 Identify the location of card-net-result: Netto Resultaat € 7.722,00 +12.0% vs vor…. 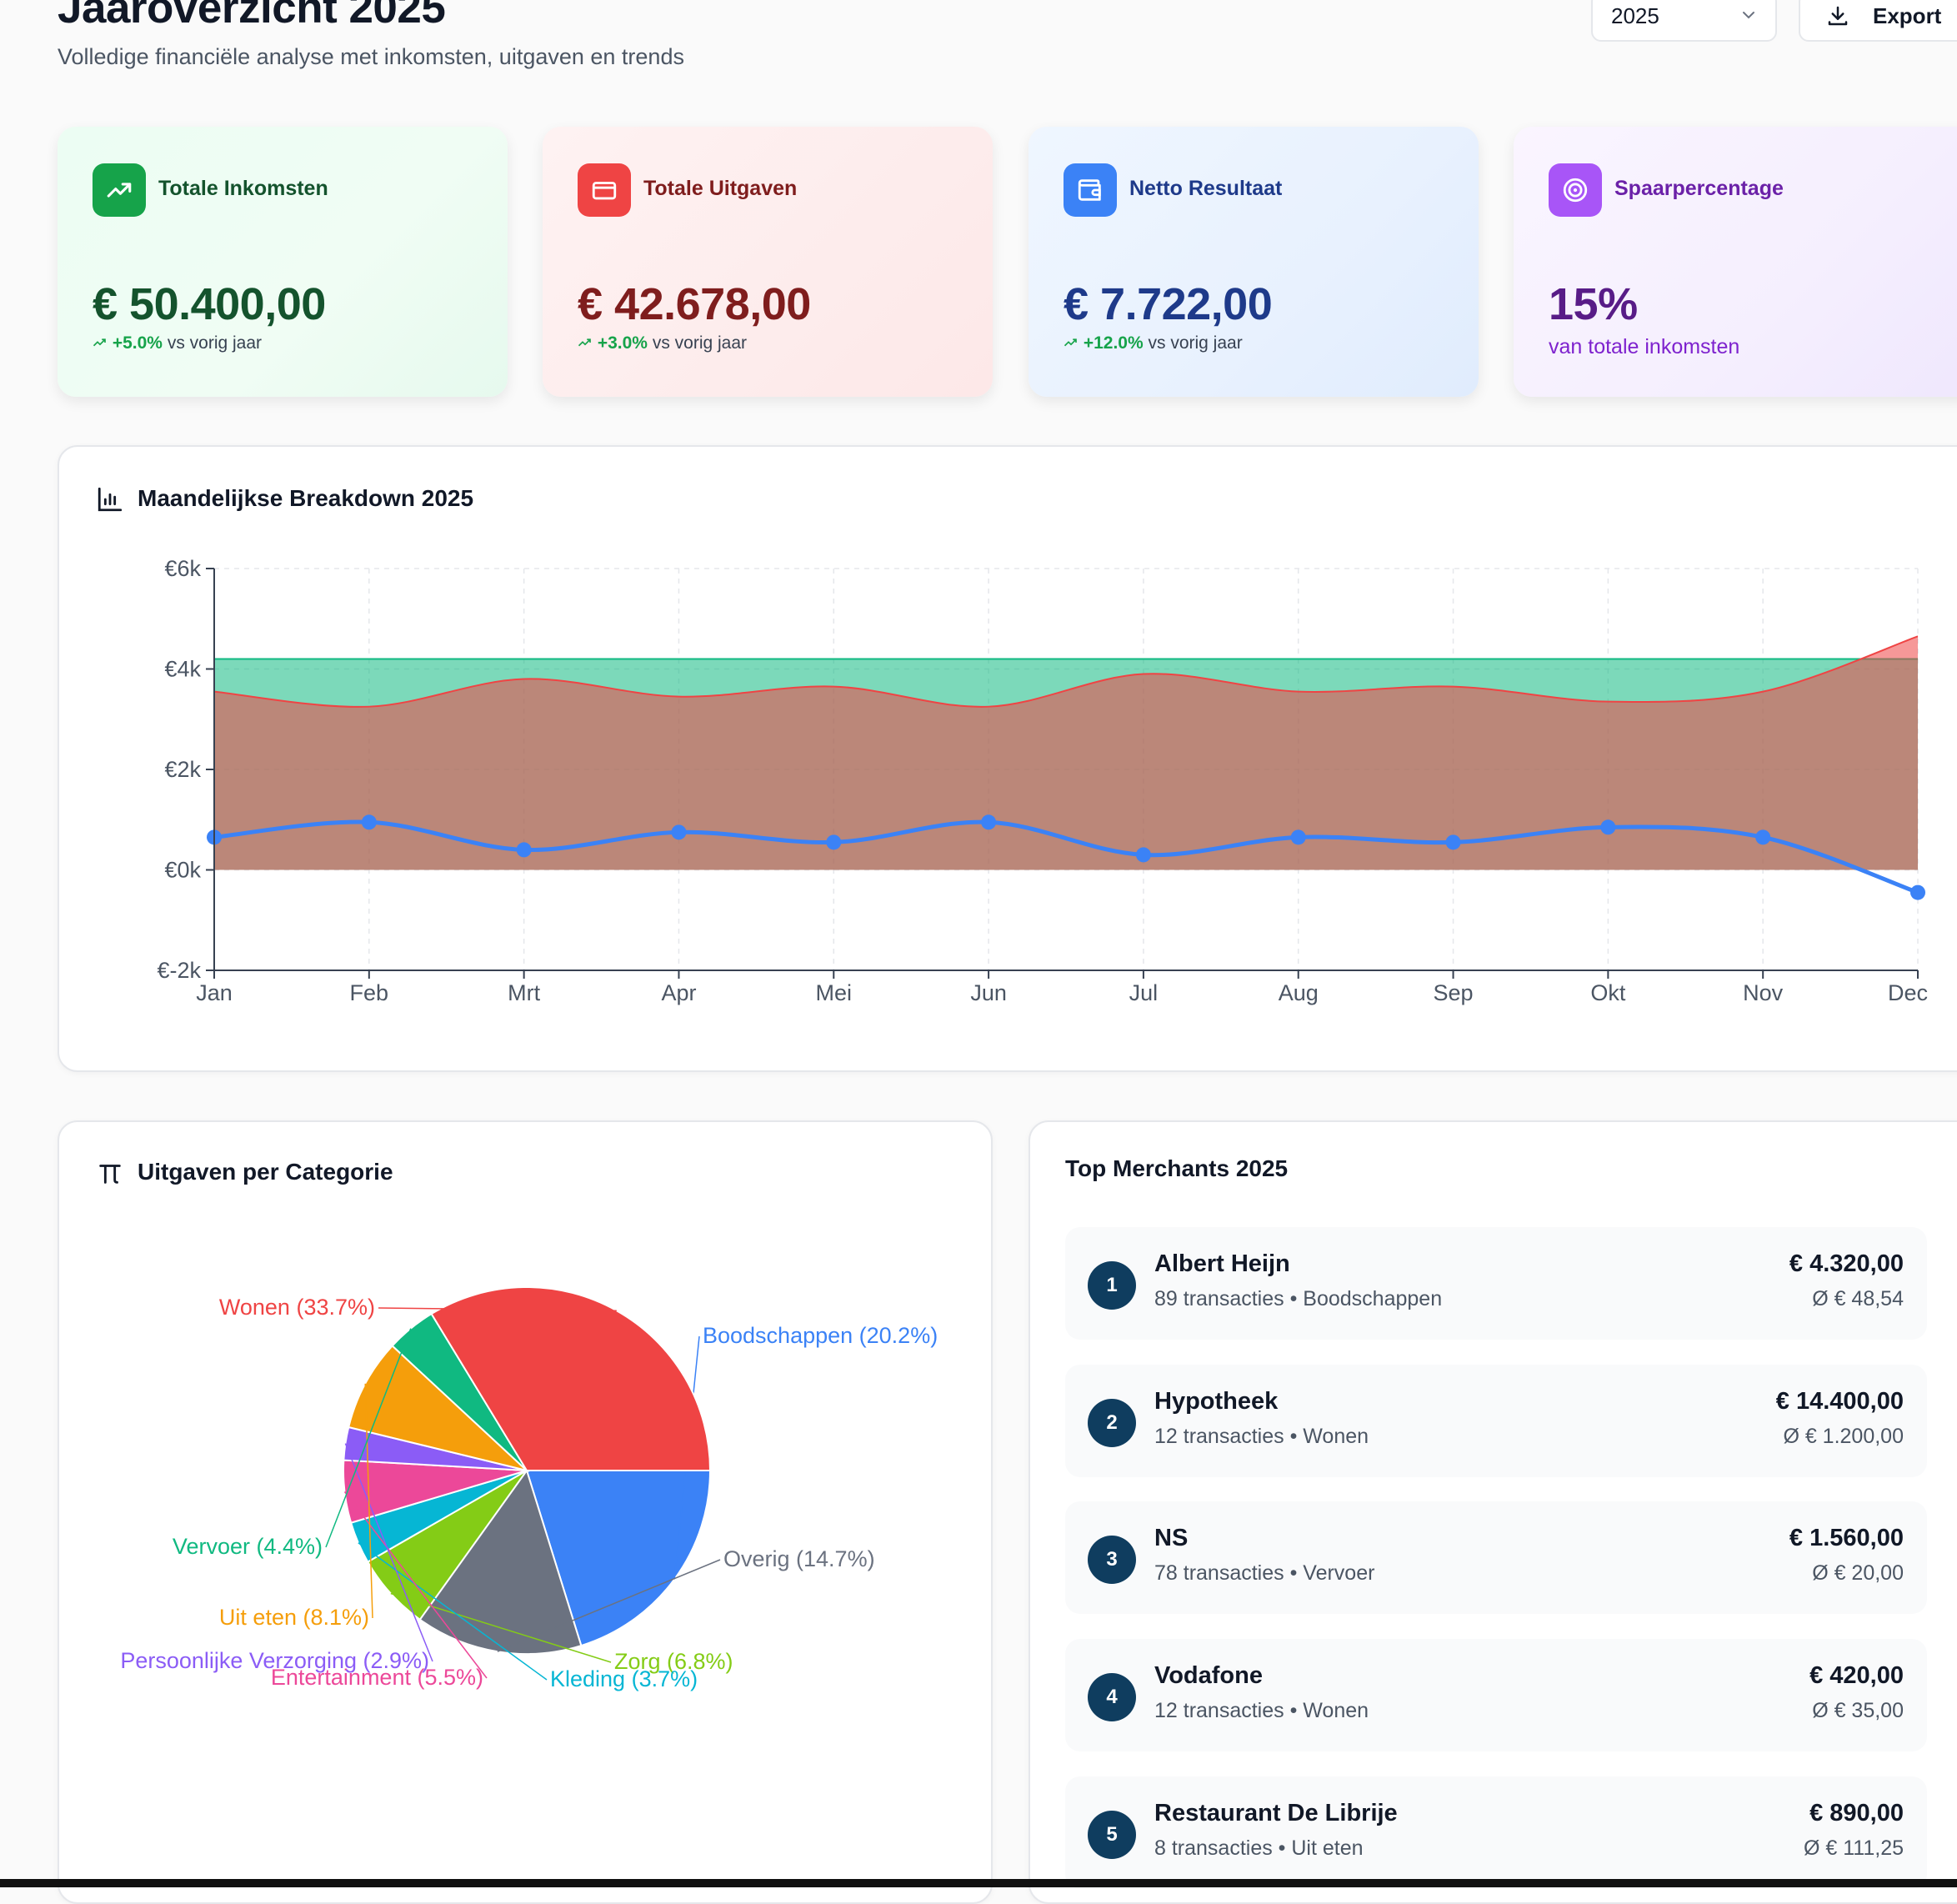
(1254, 262).